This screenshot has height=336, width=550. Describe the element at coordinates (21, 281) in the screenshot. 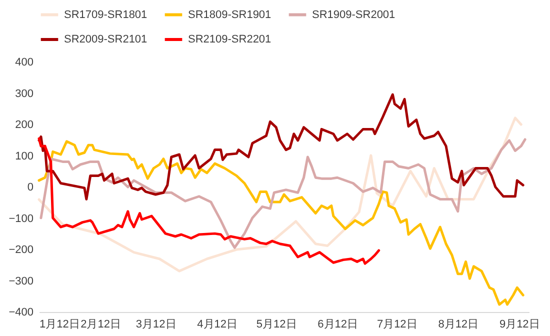

I see `y-tick-label: −300` at that location.